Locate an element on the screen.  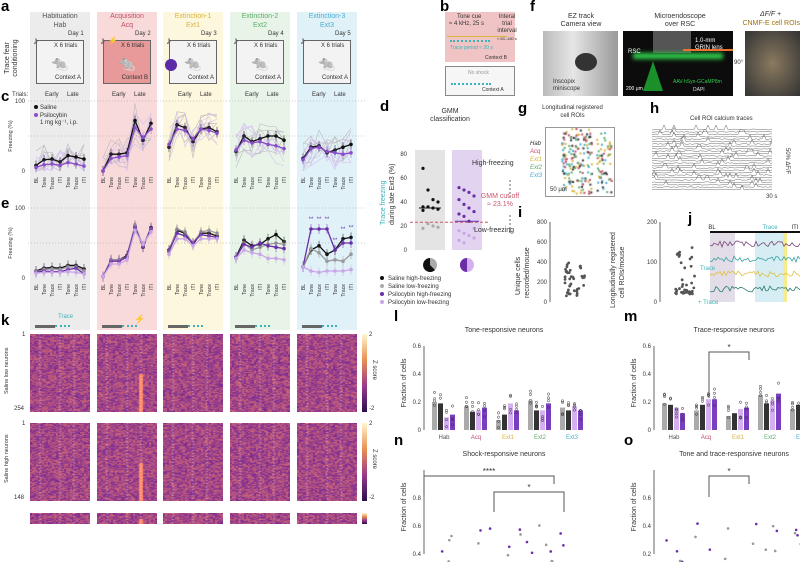
session-name: Extinction-2 is located at coordinates (260, 16).